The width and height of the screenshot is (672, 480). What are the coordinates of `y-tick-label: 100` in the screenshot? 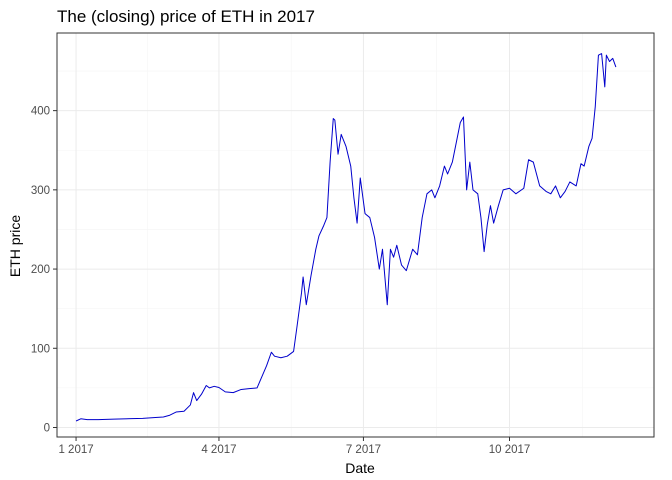 It's located at (40, 349).